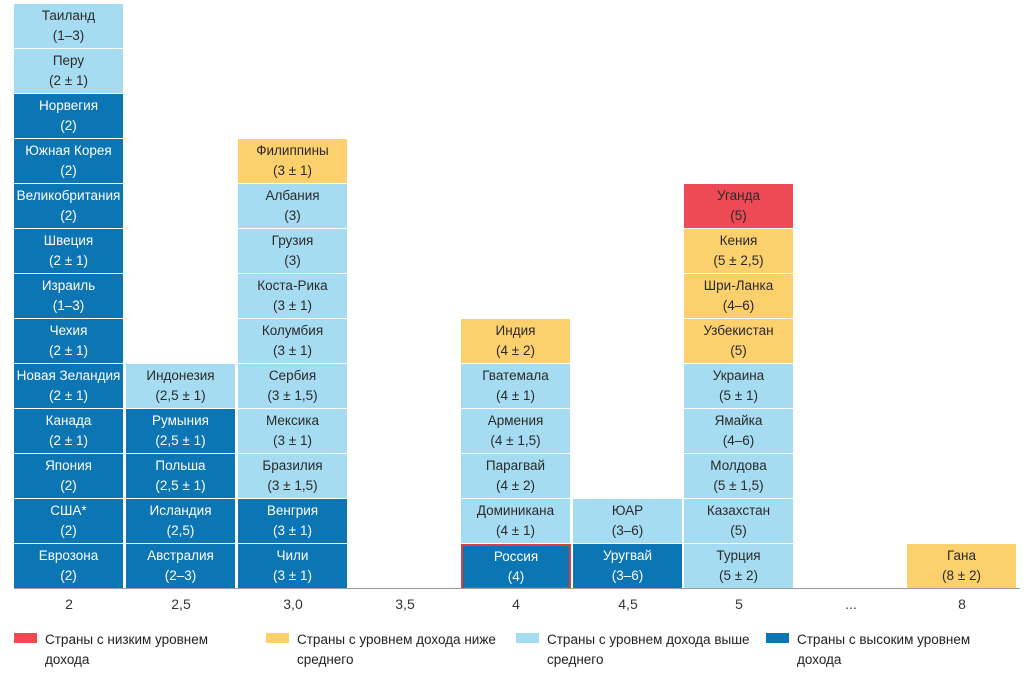 Image resolution: width=1024 pixels, height=673 pixels. I want to click on country-name: Армения, so click(515, 420).